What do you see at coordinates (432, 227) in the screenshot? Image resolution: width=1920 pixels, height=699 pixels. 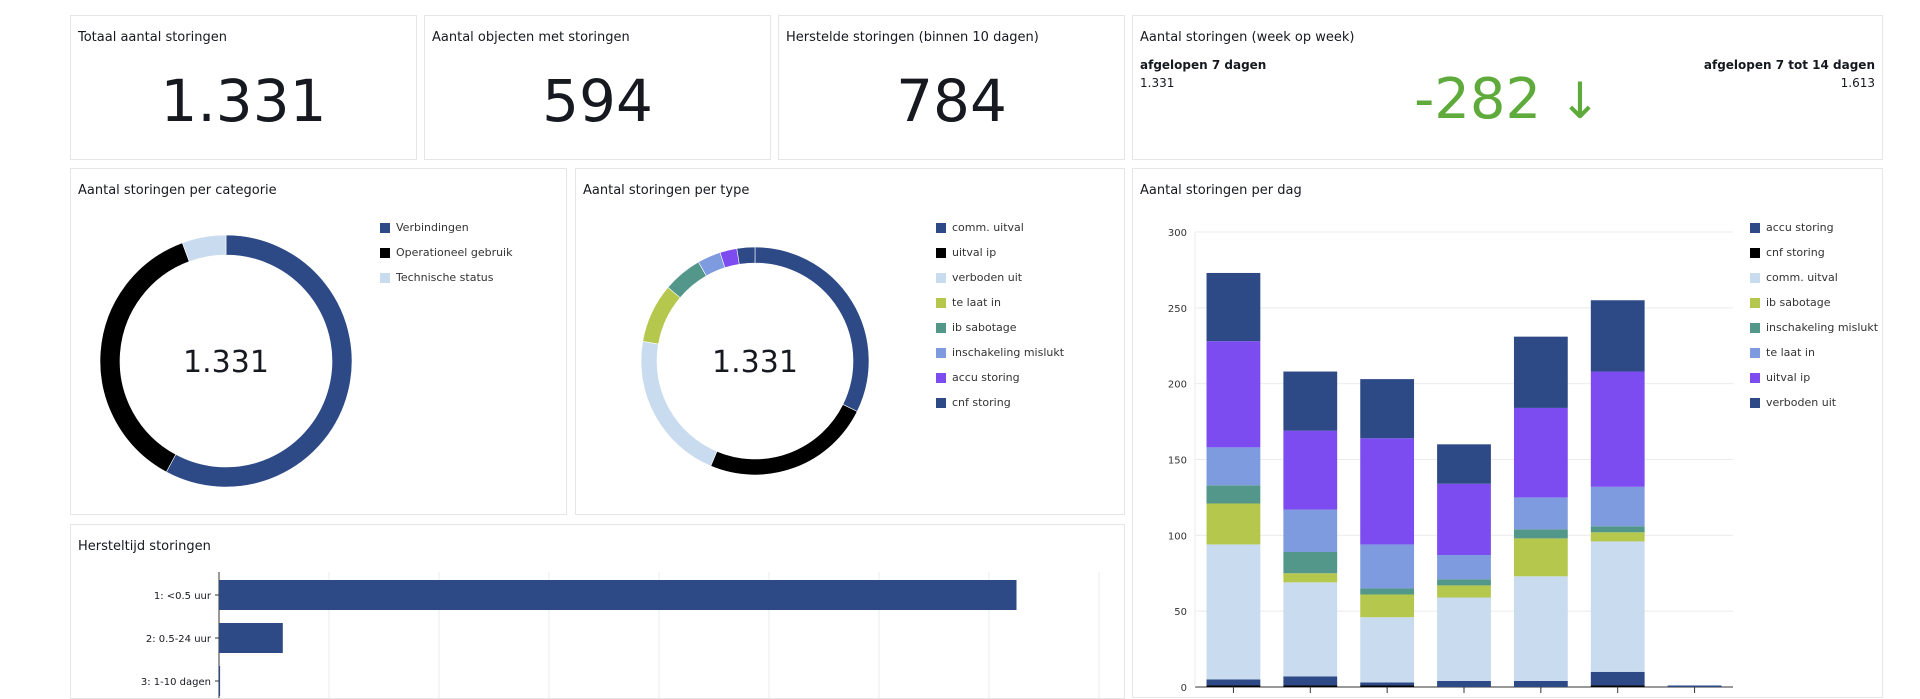 I see `legend-label: Verbindingen` at bounding box center [432, 227].